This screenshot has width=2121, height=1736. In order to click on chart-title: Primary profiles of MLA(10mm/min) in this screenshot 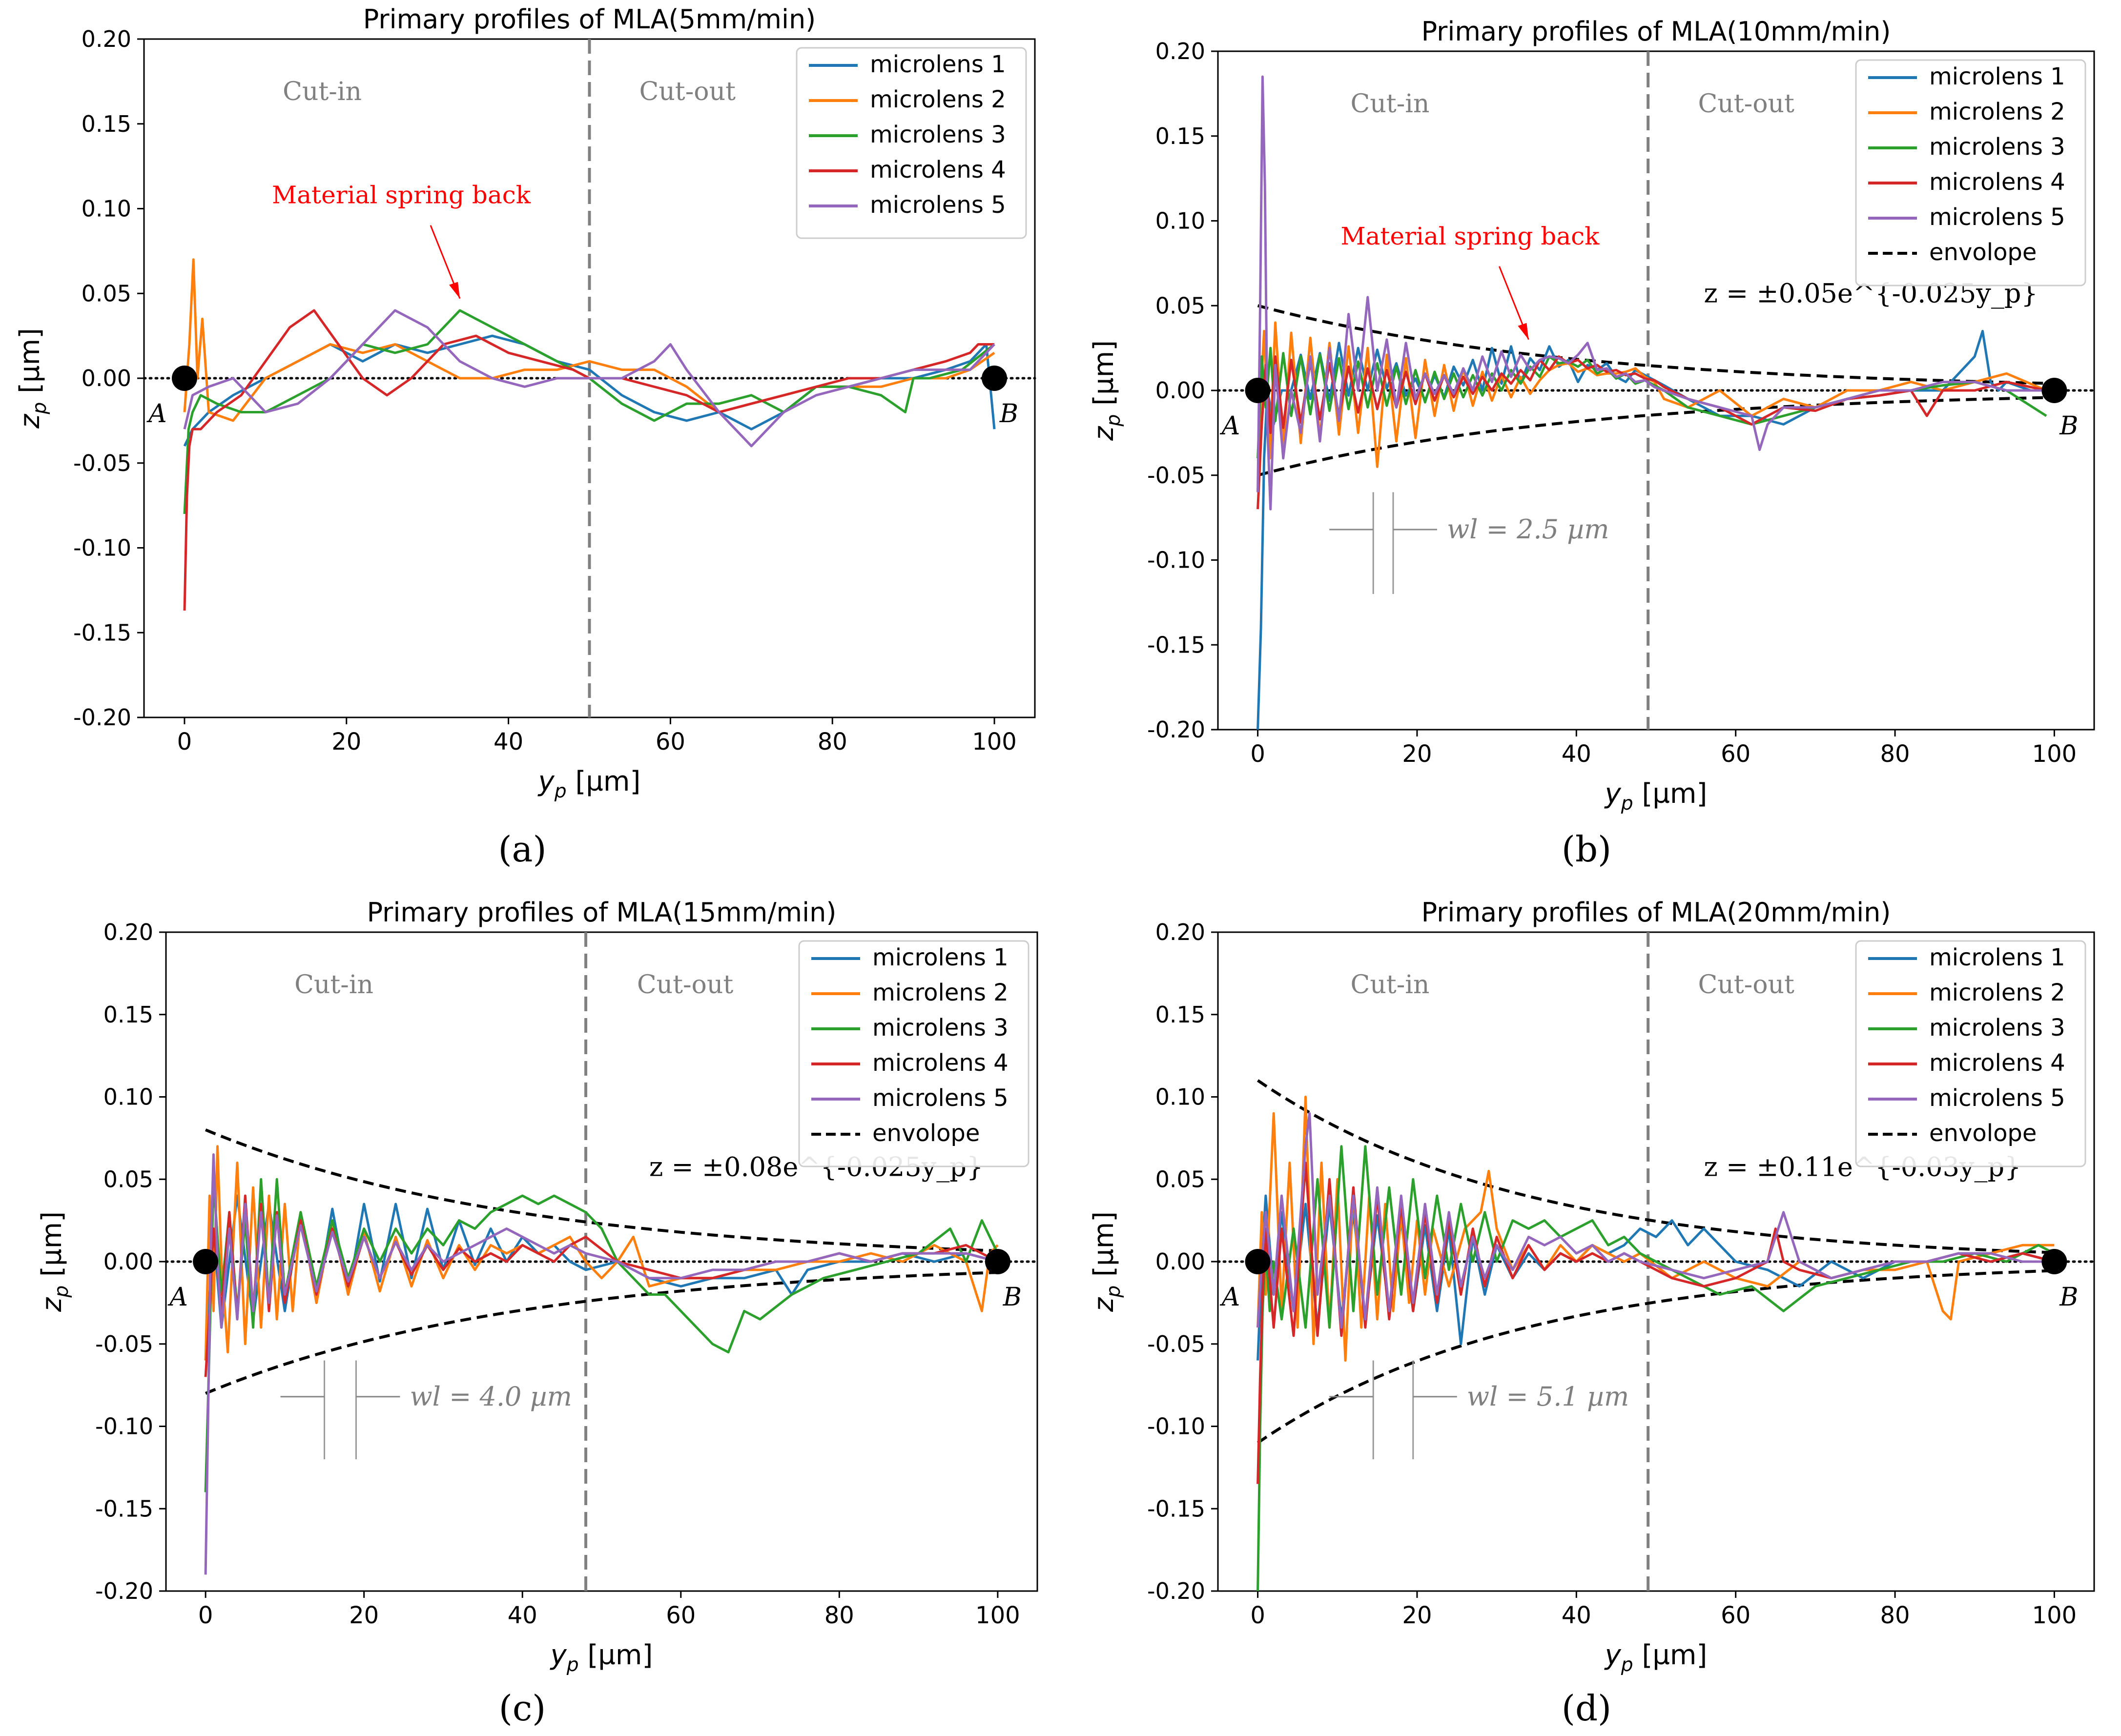, I will do `click(1656, 31)`.